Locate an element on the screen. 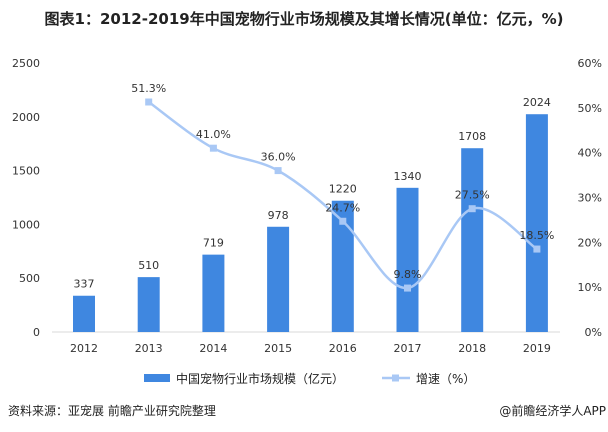  growth-data-label: 18.5% is located at coordinates (536, 235).